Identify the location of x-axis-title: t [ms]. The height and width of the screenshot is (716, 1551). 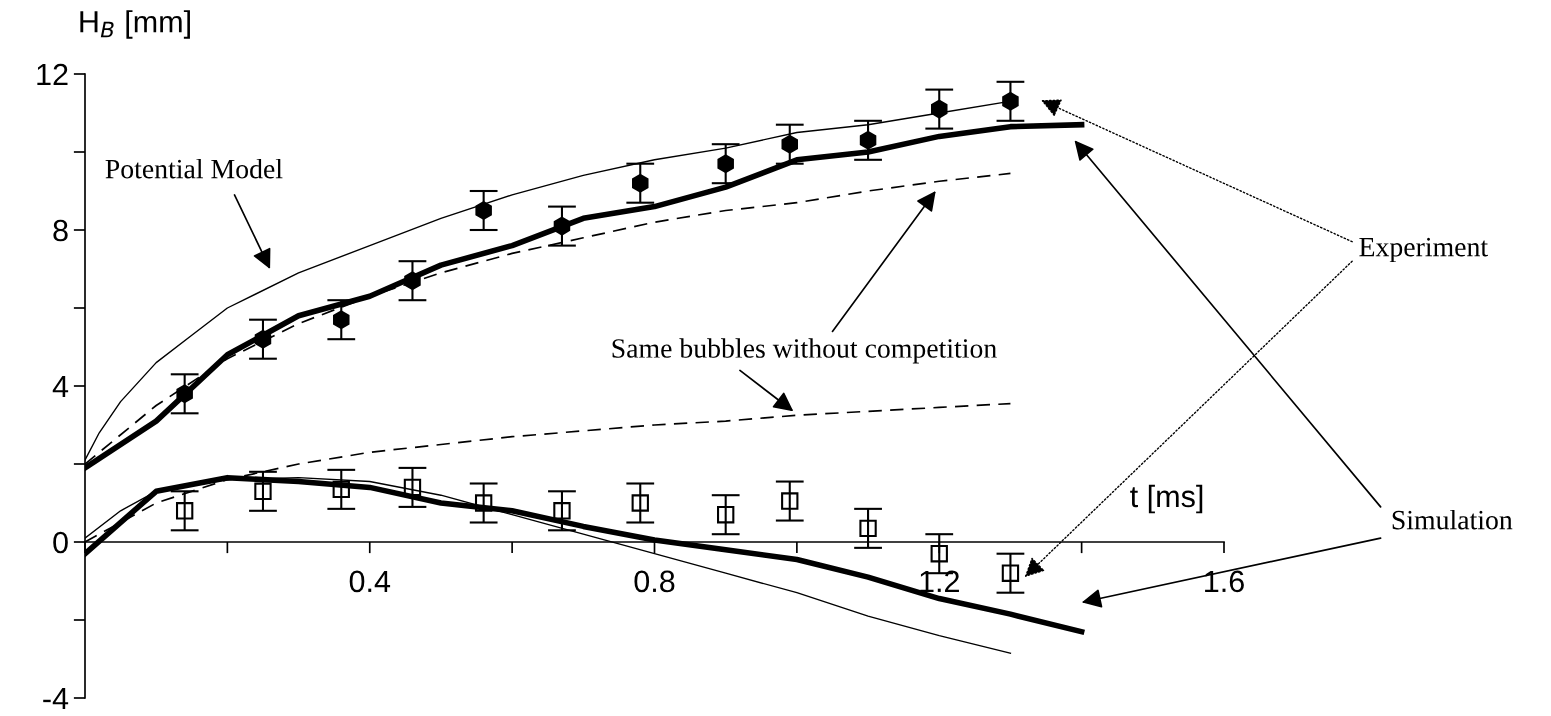
(1166, 499).